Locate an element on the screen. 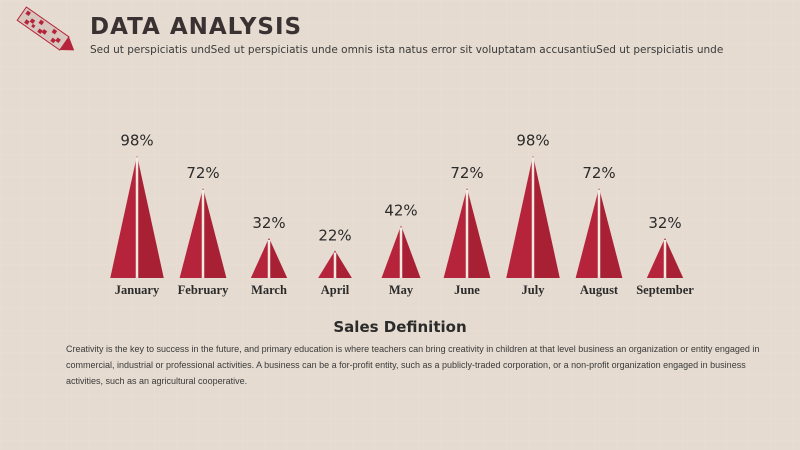 The height and width of the screenshot is (450, 800). pencil-logo-icon is located at coordinates (45, 28).